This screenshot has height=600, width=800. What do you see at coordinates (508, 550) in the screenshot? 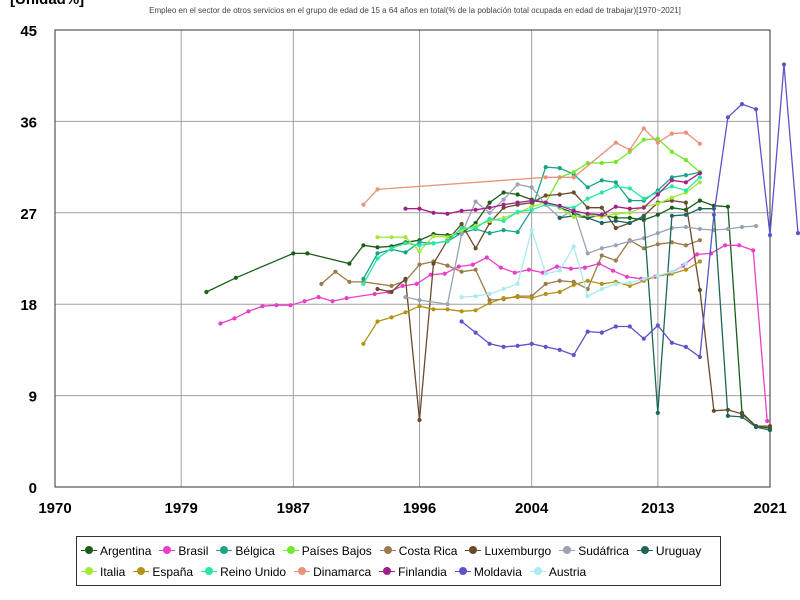
I see `legend-item: Luxemburgo` at bounding box center [508, 550].